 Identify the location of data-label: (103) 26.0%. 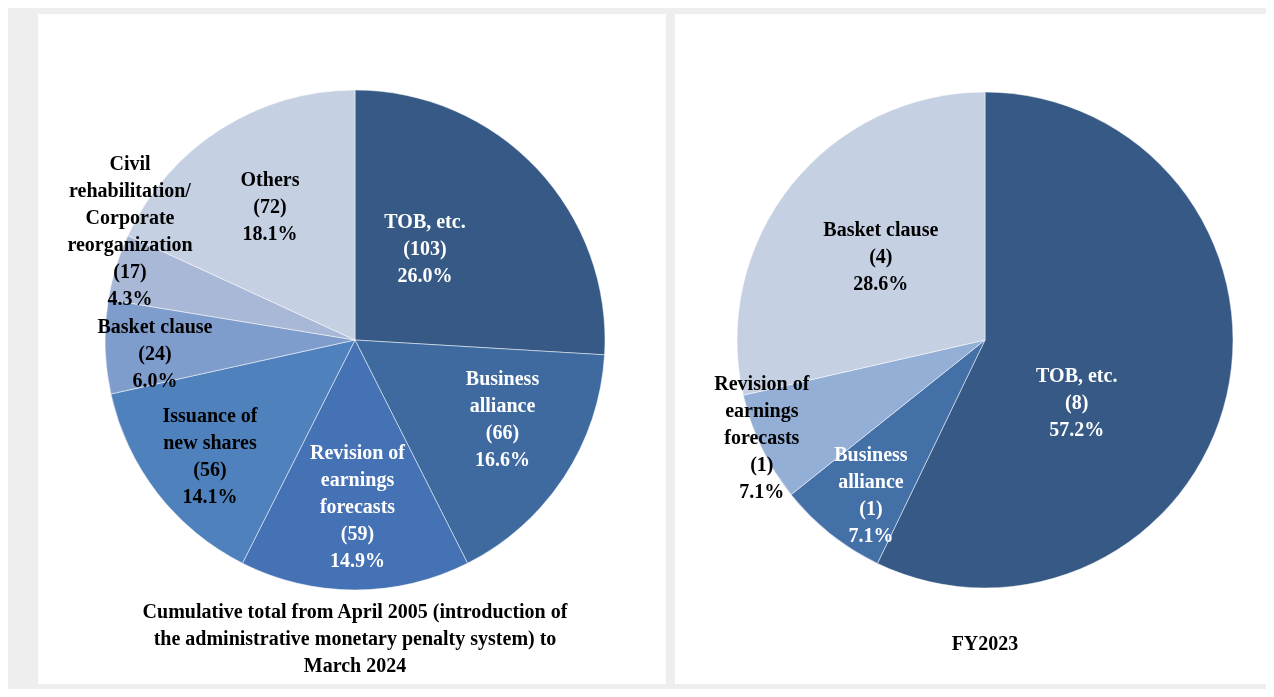
(425, 261).